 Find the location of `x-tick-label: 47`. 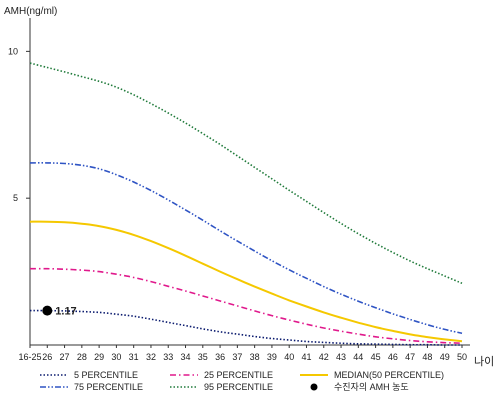

x-tick-label: 47 is located at coordinates (410, 357).